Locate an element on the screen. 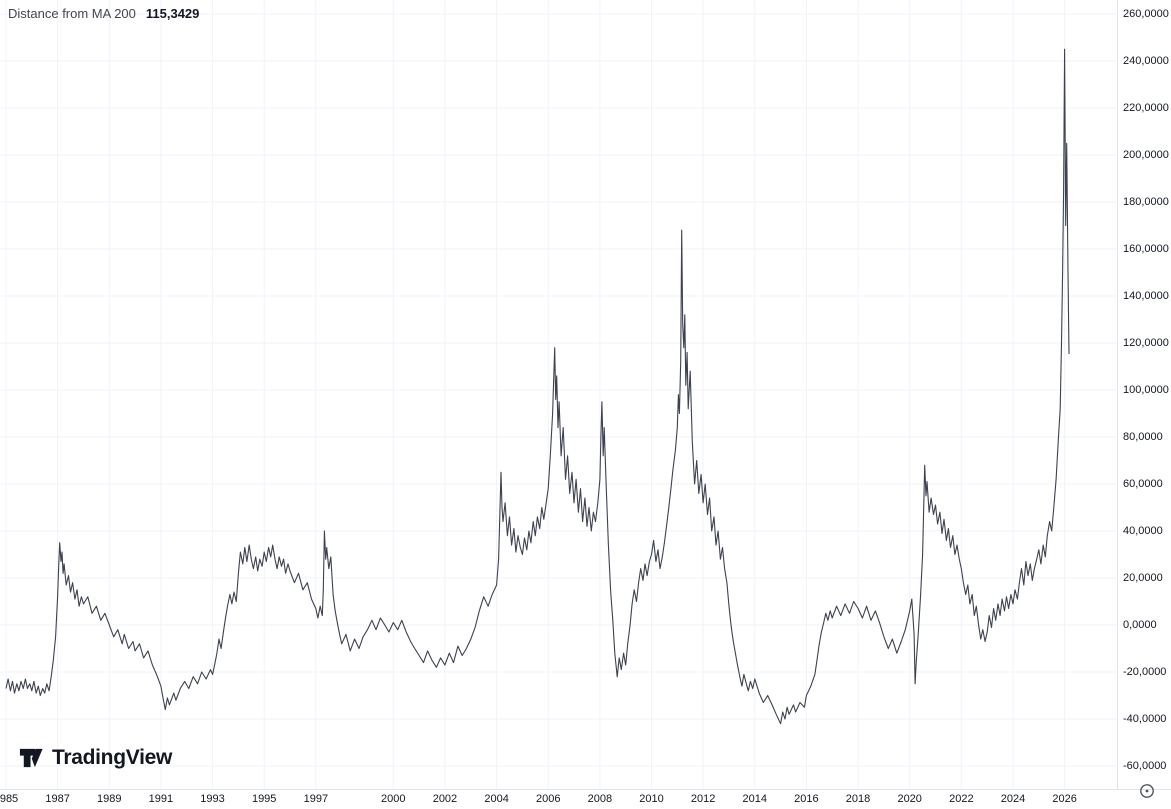  time-axis-label: 2000 is located at coordinates (393, 799).